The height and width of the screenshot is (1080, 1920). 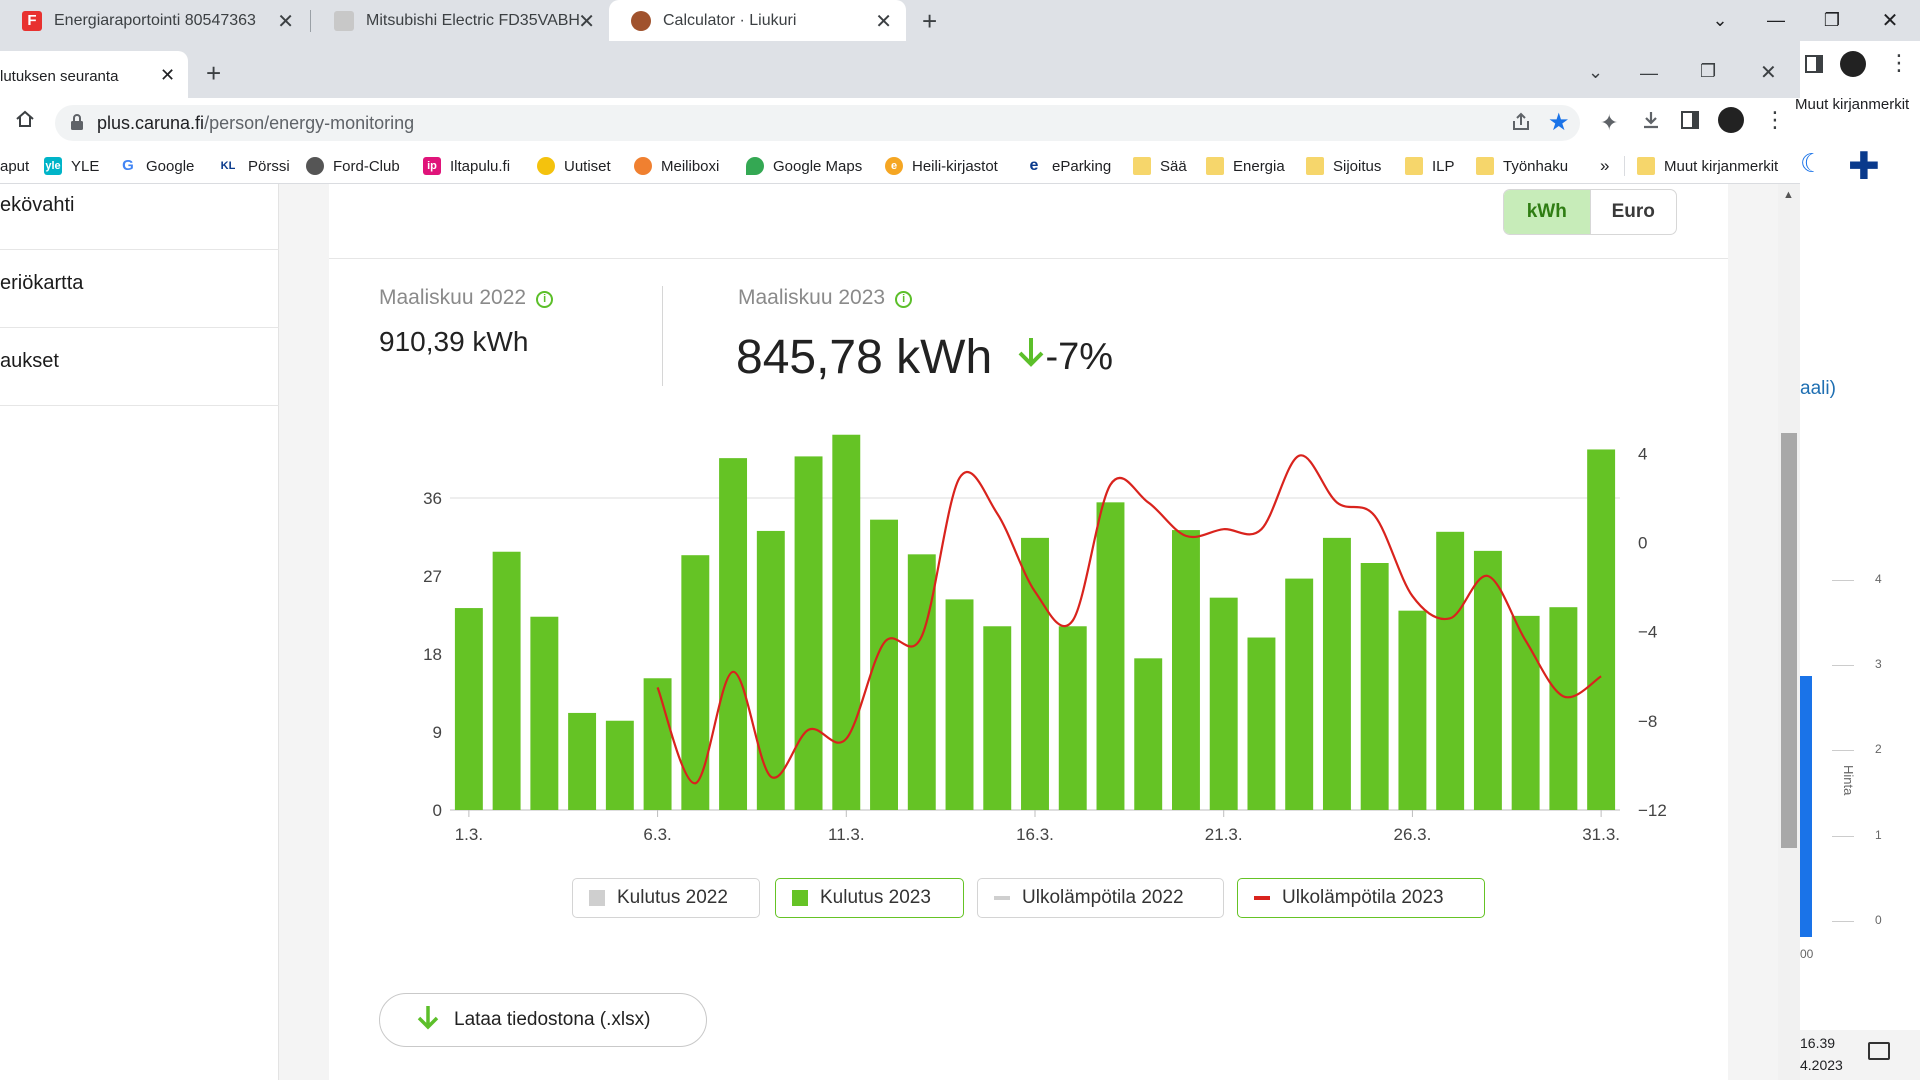 What do you see at coordinates (94, 74) in the screenshot?
I see `inner-tab-active: lutuksen seuranta ✕` at bounding box center [94, 74].